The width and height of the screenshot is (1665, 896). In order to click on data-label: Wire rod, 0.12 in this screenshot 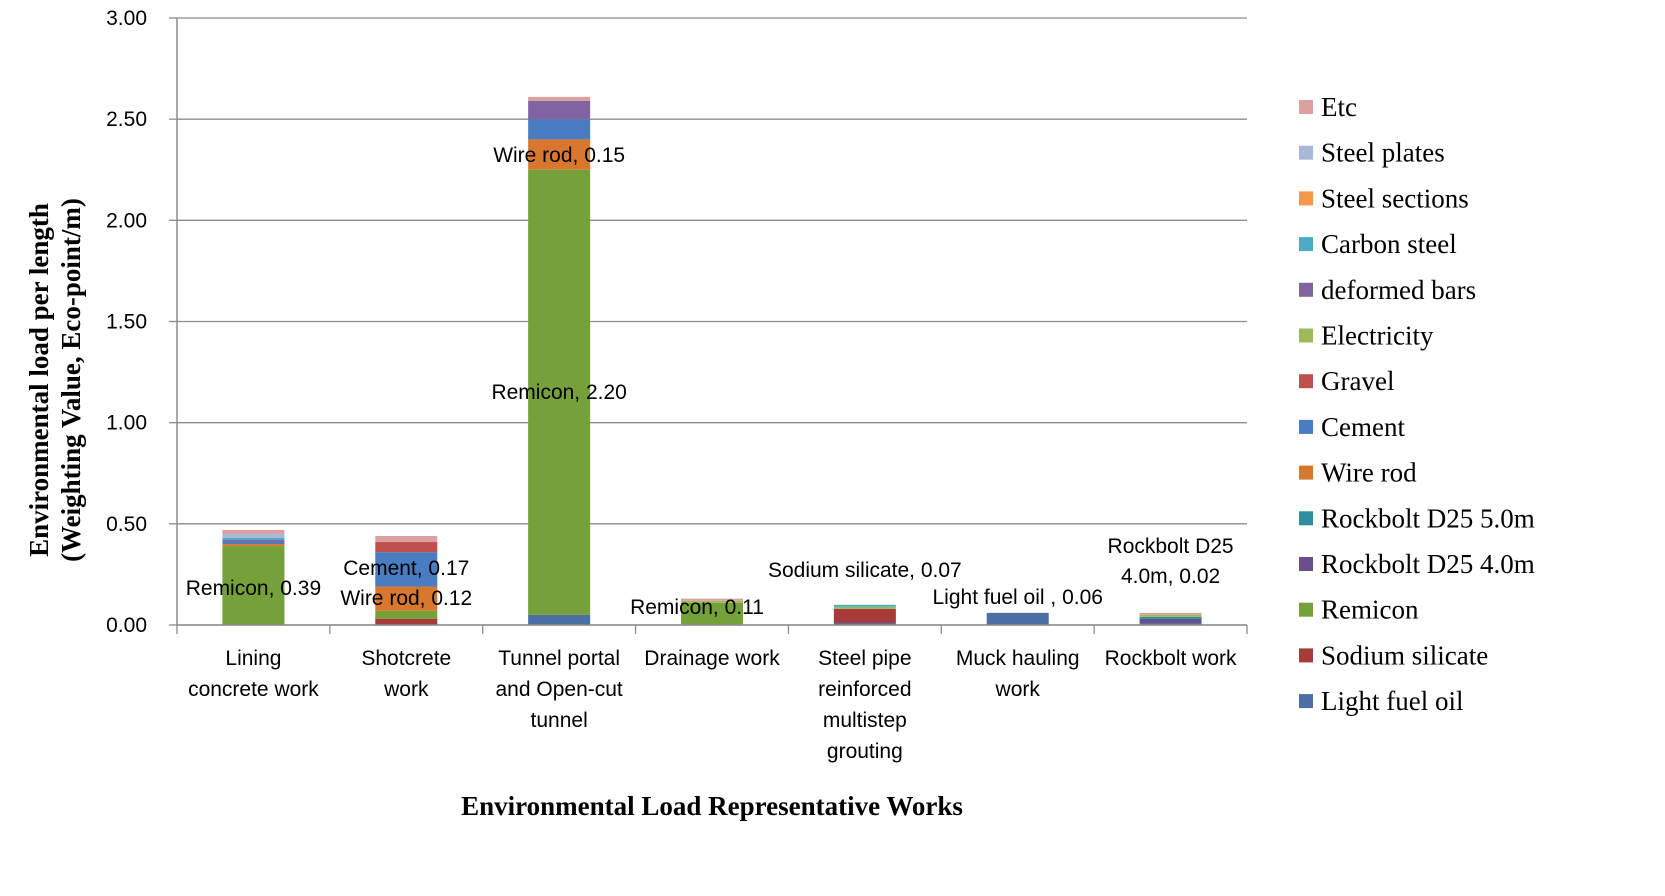, I will do `click(406, 598)`.